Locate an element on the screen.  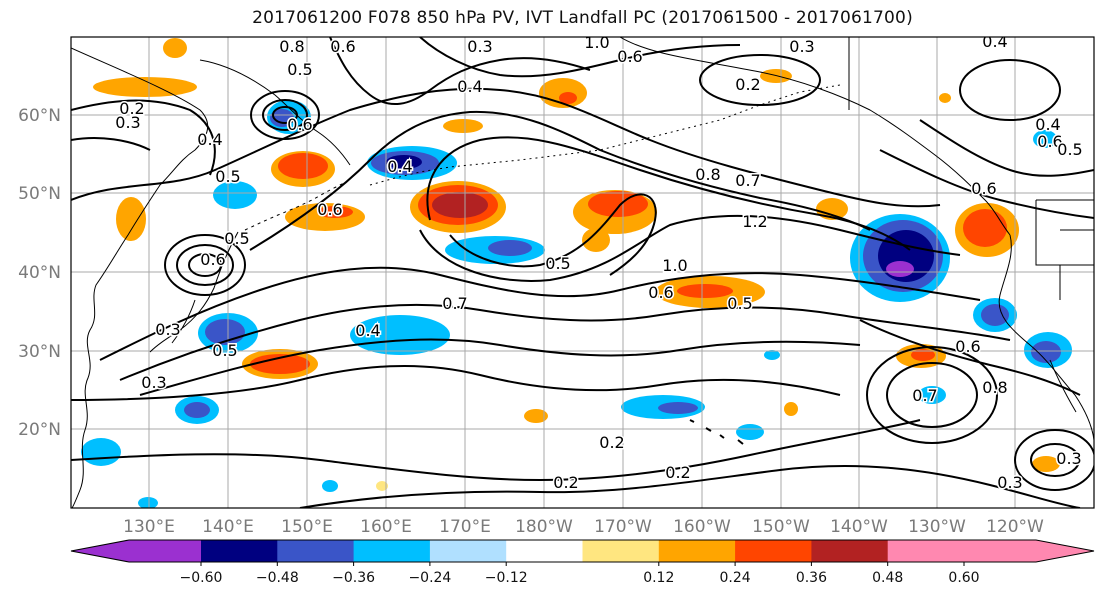
lon-tick-label: 130°E is located at coordinates (149, 527).